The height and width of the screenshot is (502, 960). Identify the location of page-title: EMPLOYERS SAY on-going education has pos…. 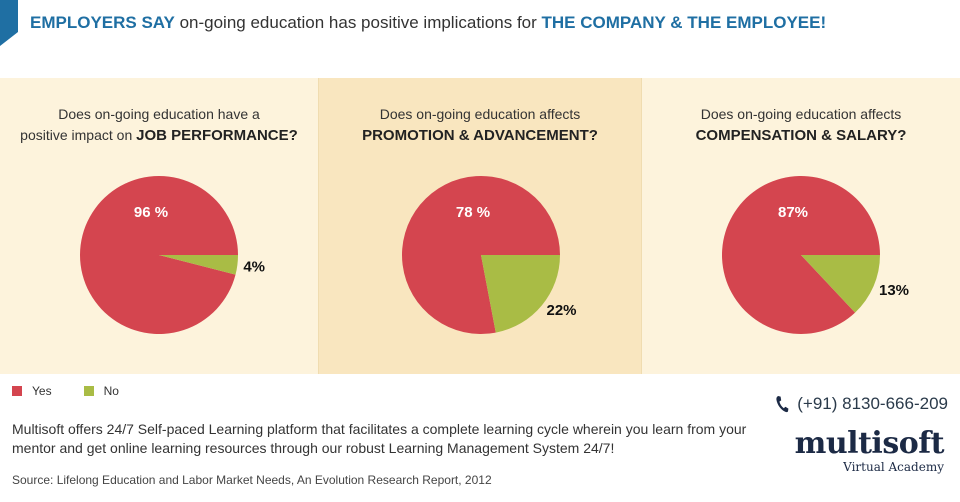
(428, 23).